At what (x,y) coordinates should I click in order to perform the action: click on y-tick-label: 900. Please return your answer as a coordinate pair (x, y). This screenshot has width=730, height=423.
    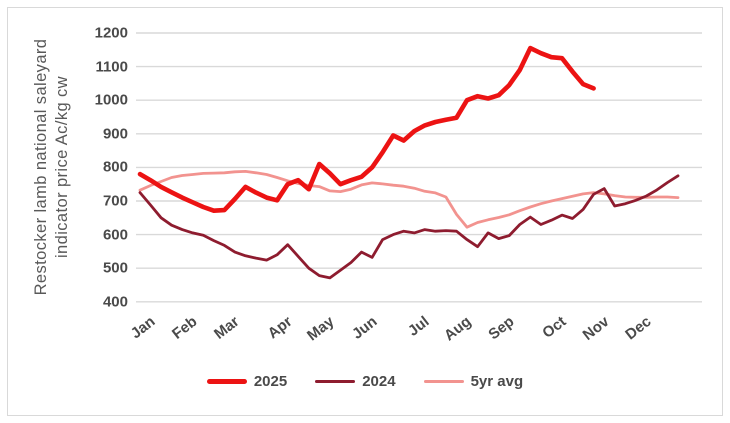
    Looking at the image, I should click on (115, 134).